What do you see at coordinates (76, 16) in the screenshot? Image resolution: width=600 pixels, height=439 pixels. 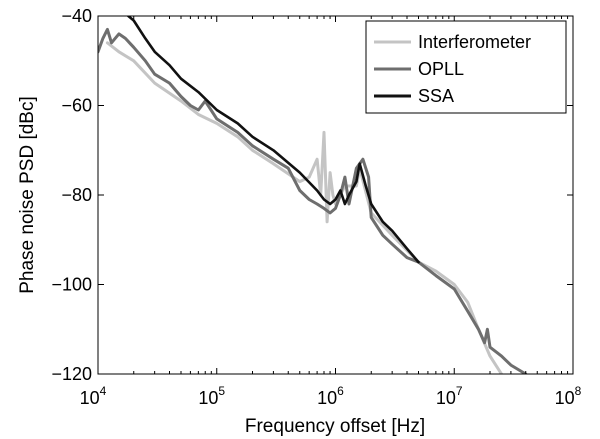 I see `y-tick-label: −40` at bounding box center [76, 16].